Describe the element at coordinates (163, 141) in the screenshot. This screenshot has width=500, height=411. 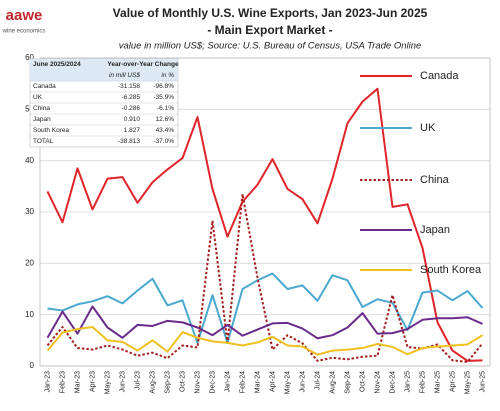
I see `table-cell: -37.0%` at that location.